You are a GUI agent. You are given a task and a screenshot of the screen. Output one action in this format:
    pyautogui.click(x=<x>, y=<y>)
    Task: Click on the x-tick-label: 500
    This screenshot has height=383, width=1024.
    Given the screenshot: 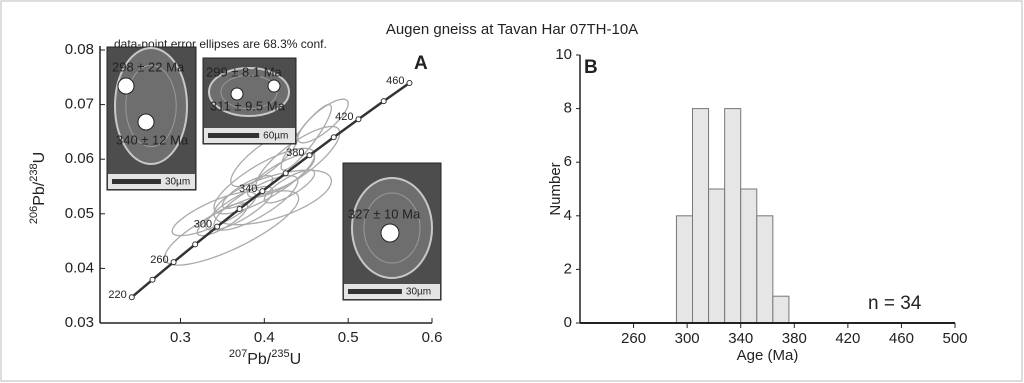 What is the action you would take?
    pyautogui.click(x=954, y=338)
    